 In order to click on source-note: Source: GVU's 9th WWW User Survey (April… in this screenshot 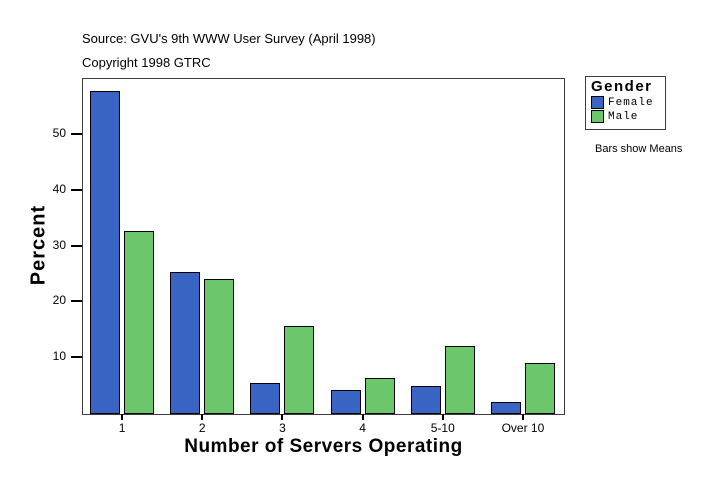, I will do `click(229, 38)`.